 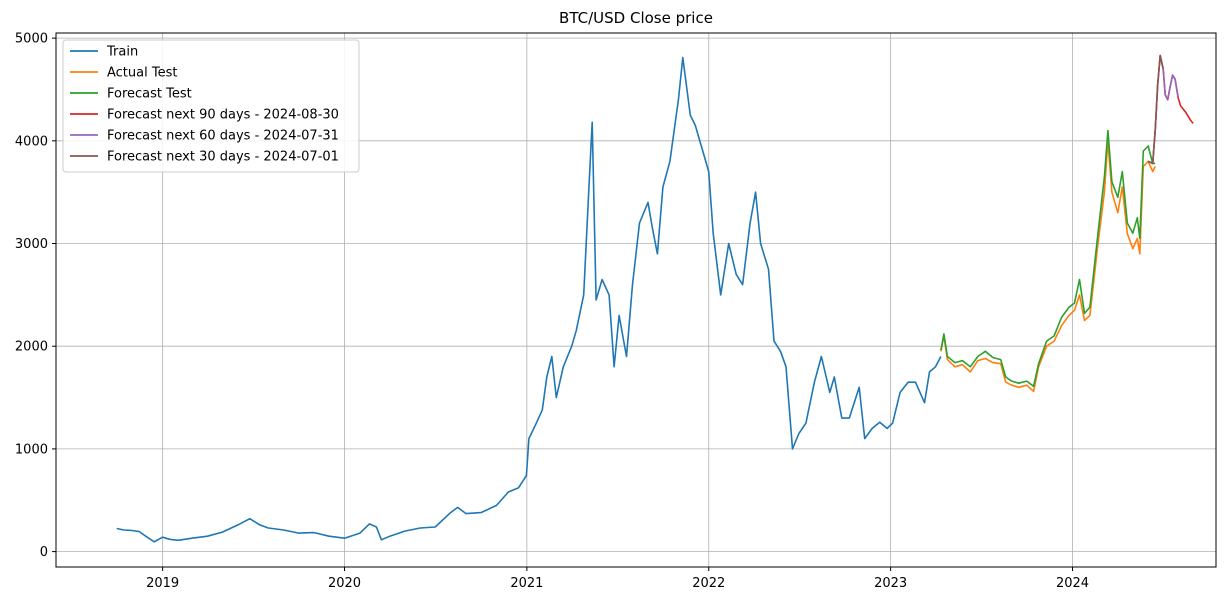 What do you see at coordinates (636, 18) in the screenshot?
I see `chart-title: BTC/USD Close price` at bounding box center [636, 18].